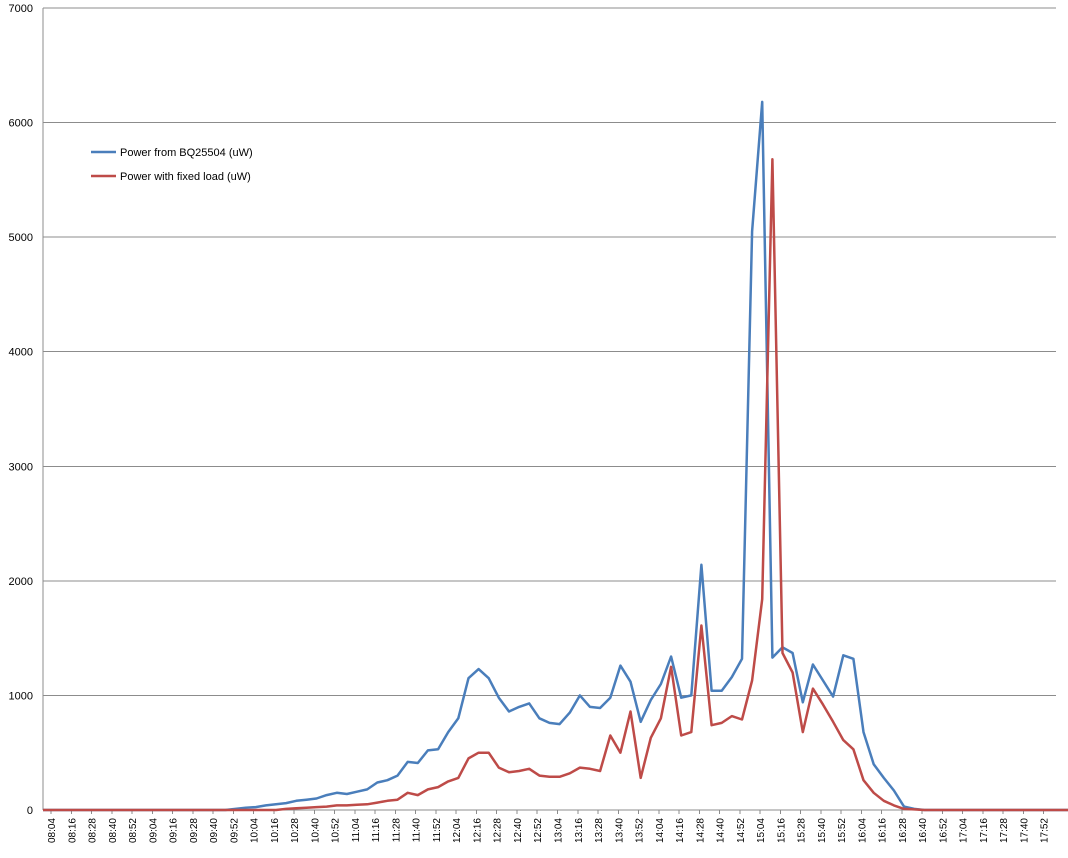 This screenshot has width=1068, height=858. Describe the element at coordinates (214, 830) in the screenshot. I see `x-tick-label: 09:40` at that location.